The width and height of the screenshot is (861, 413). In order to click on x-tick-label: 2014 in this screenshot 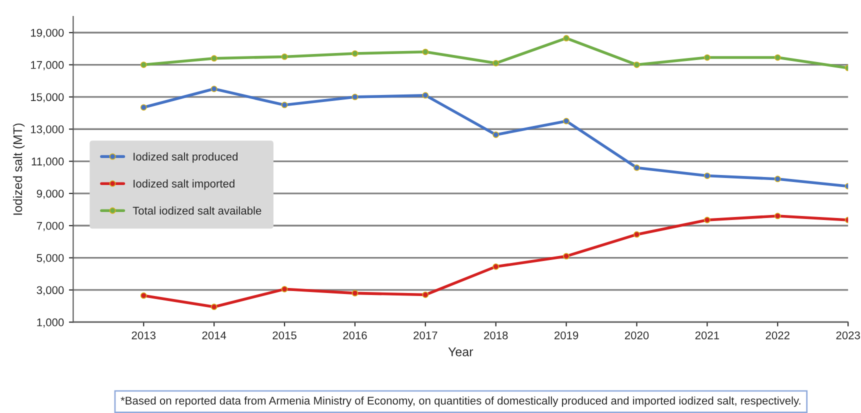, I will do `click(214, 335)`.